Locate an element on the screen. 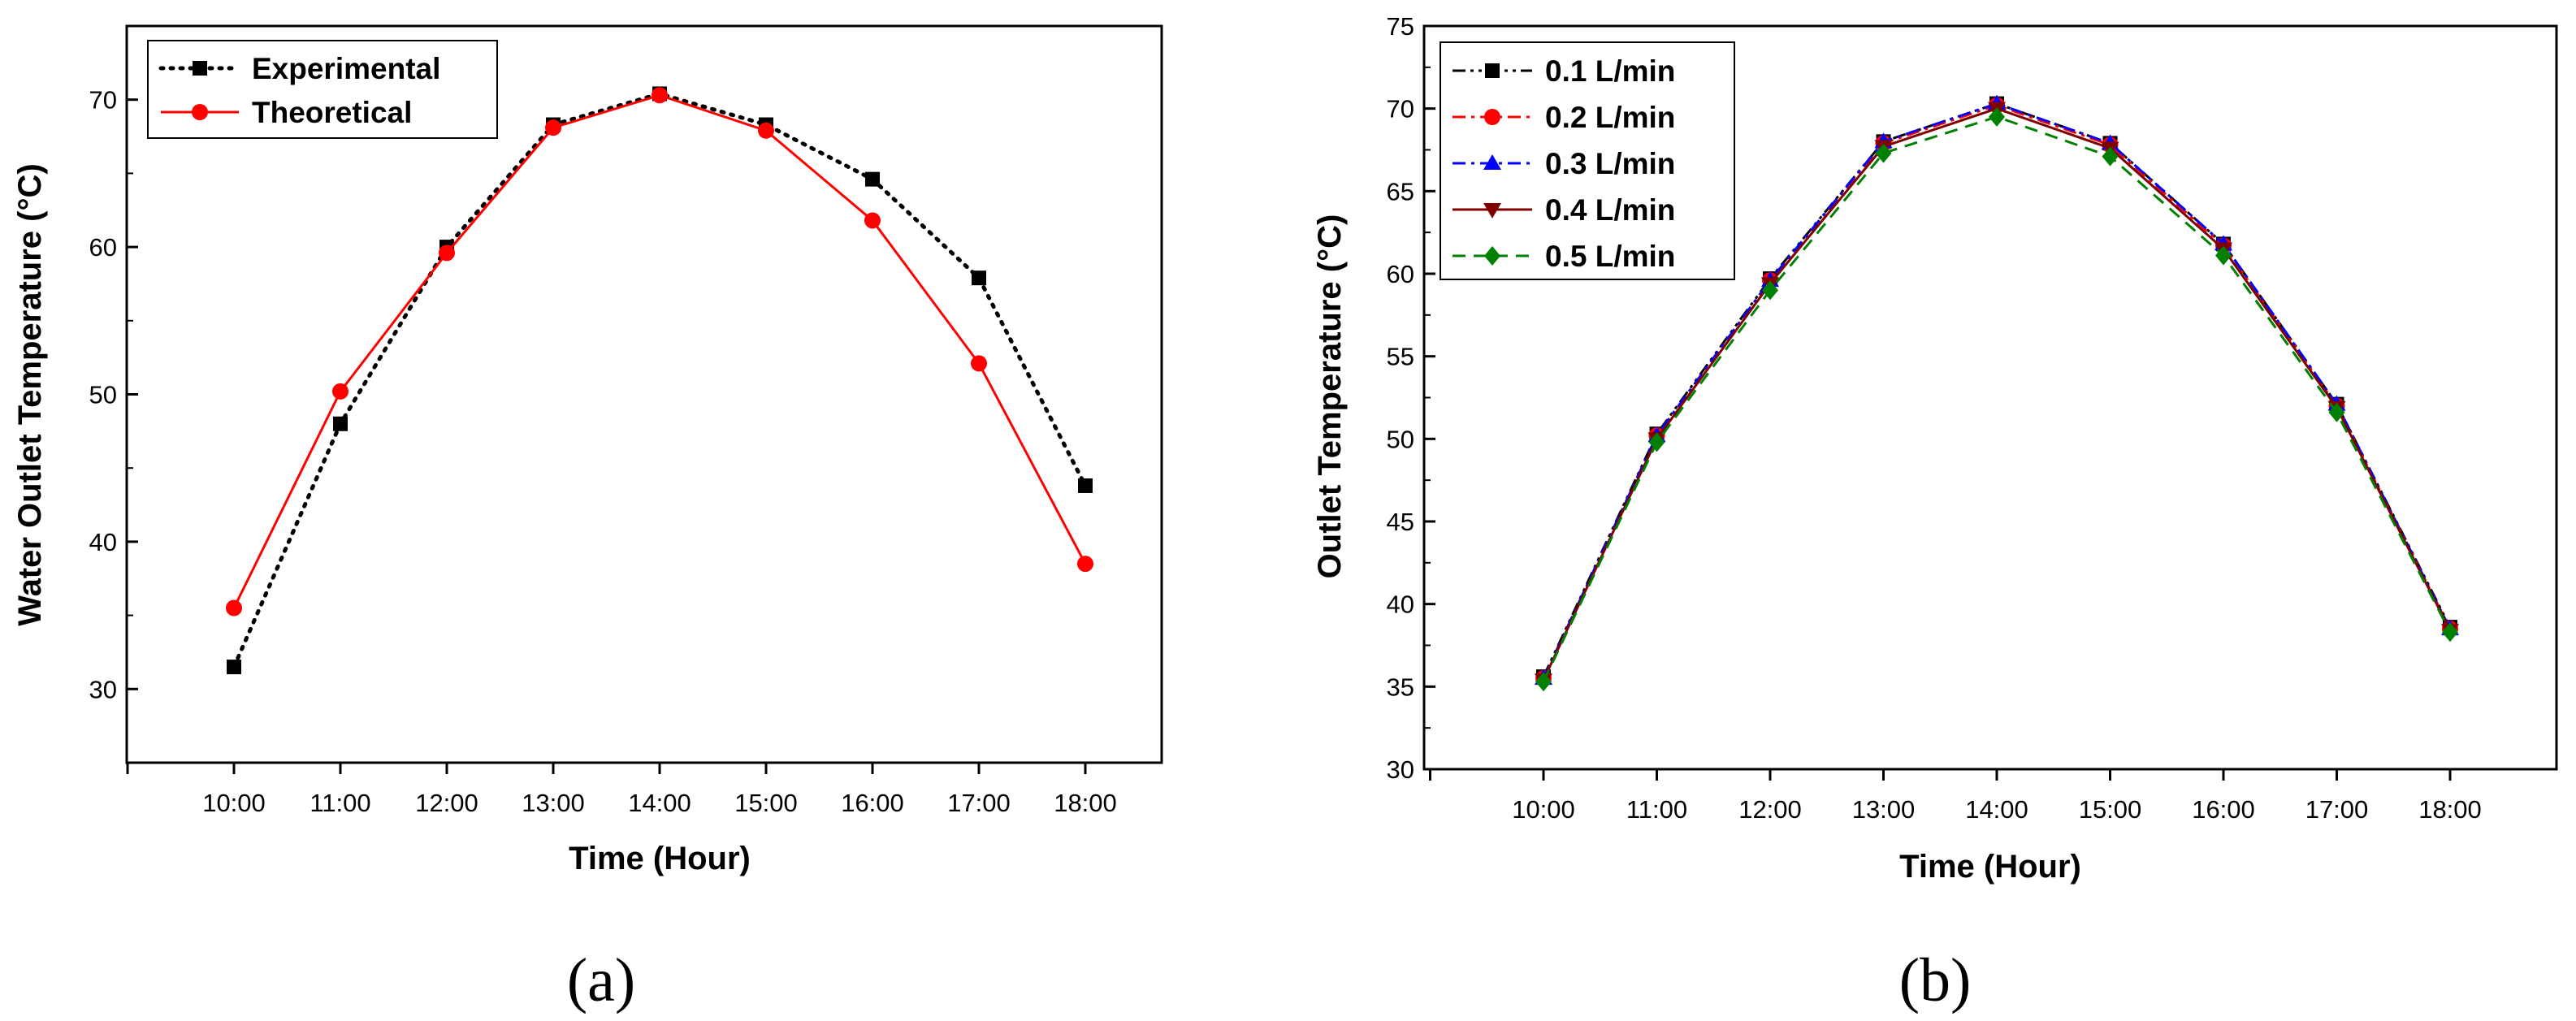 The height and width of the screenshot is (1021, 2576). legend-entry: 0.1 L/min is located at coordinates (1564, 71).